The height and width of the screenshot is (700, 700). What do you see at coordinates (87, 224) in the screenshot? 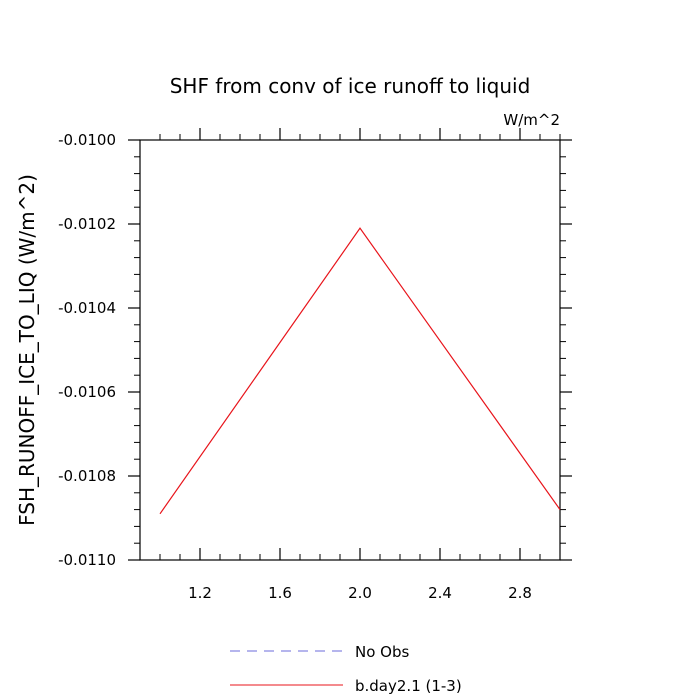
I see `y-tick-label: -0.0102` at bounding box center [87, 224].